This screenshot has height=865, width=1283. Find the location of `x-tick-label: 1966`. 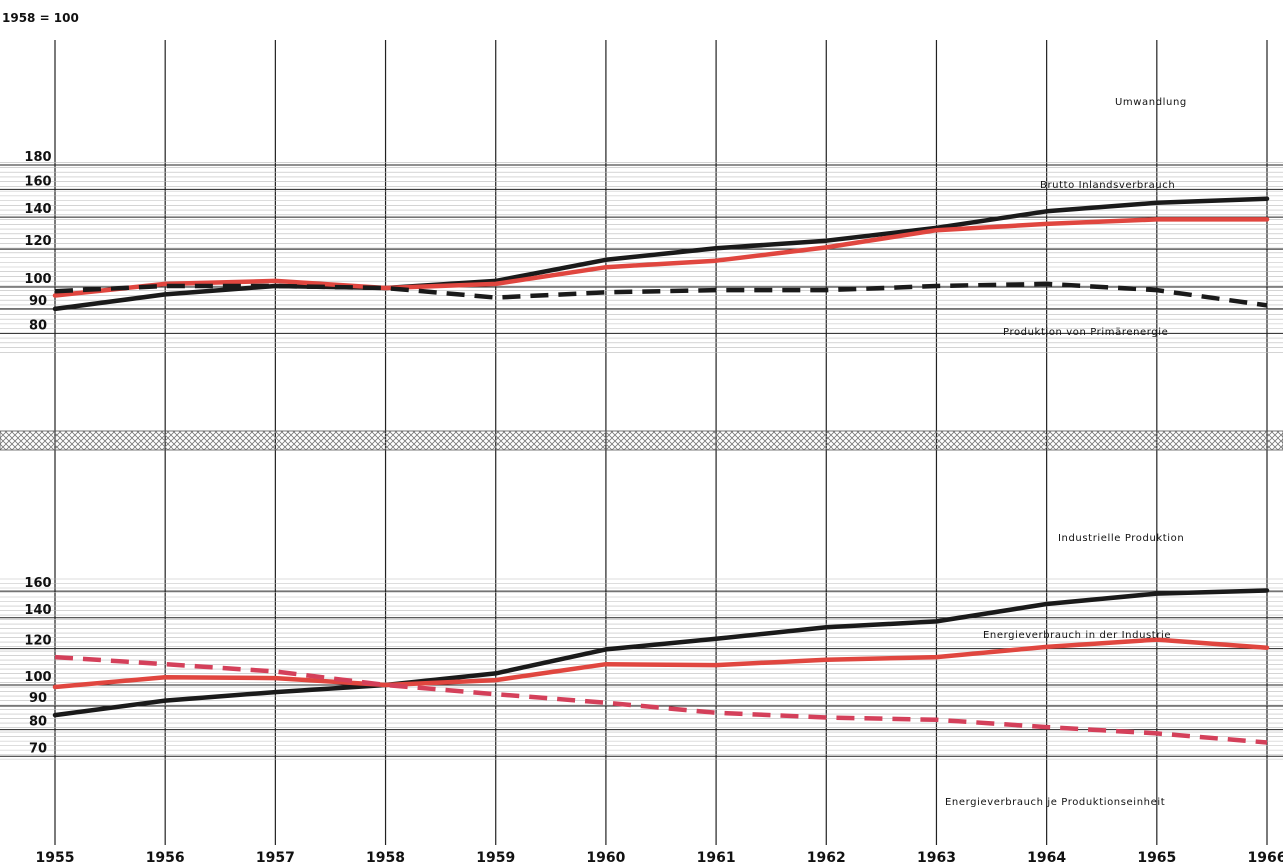

x-tick-label: 1966 is located at coordinates (1265, 857).